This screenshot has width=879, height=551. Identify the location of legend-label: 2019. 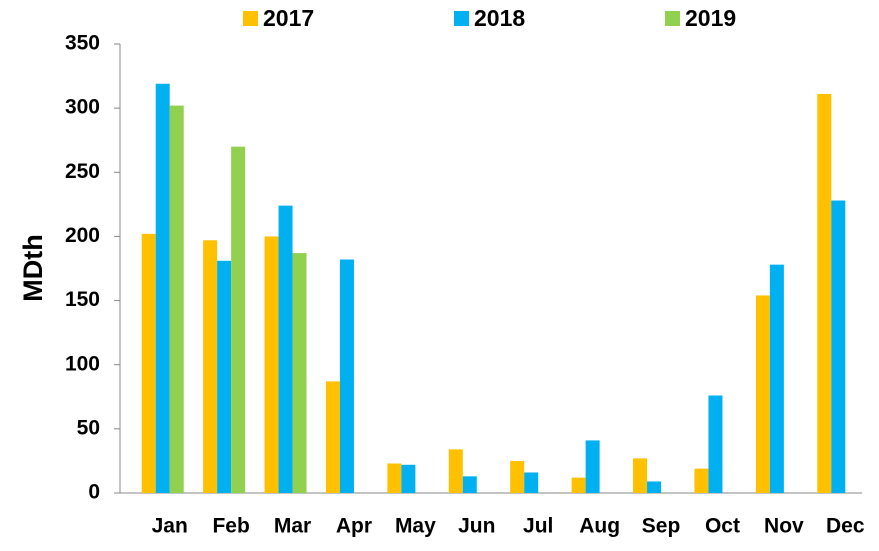
(710, 18).